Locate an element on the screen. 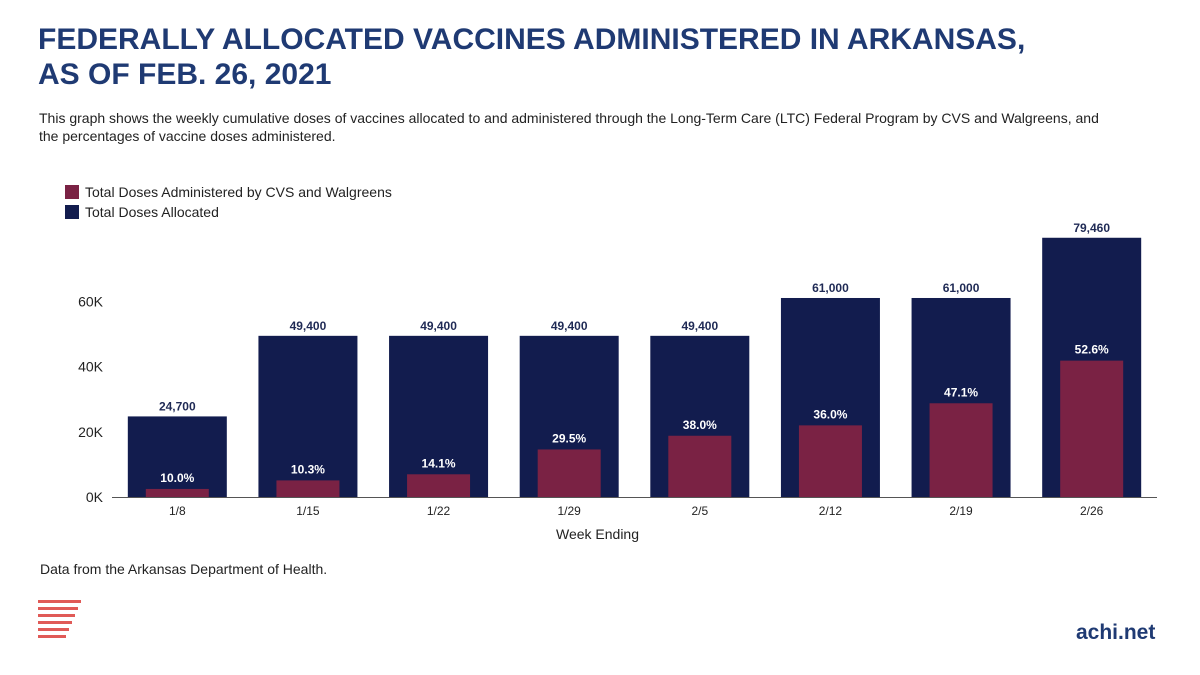 The image size is (1200, 675). x-tick-label: 2/12 is located at coordinates (831, 511).